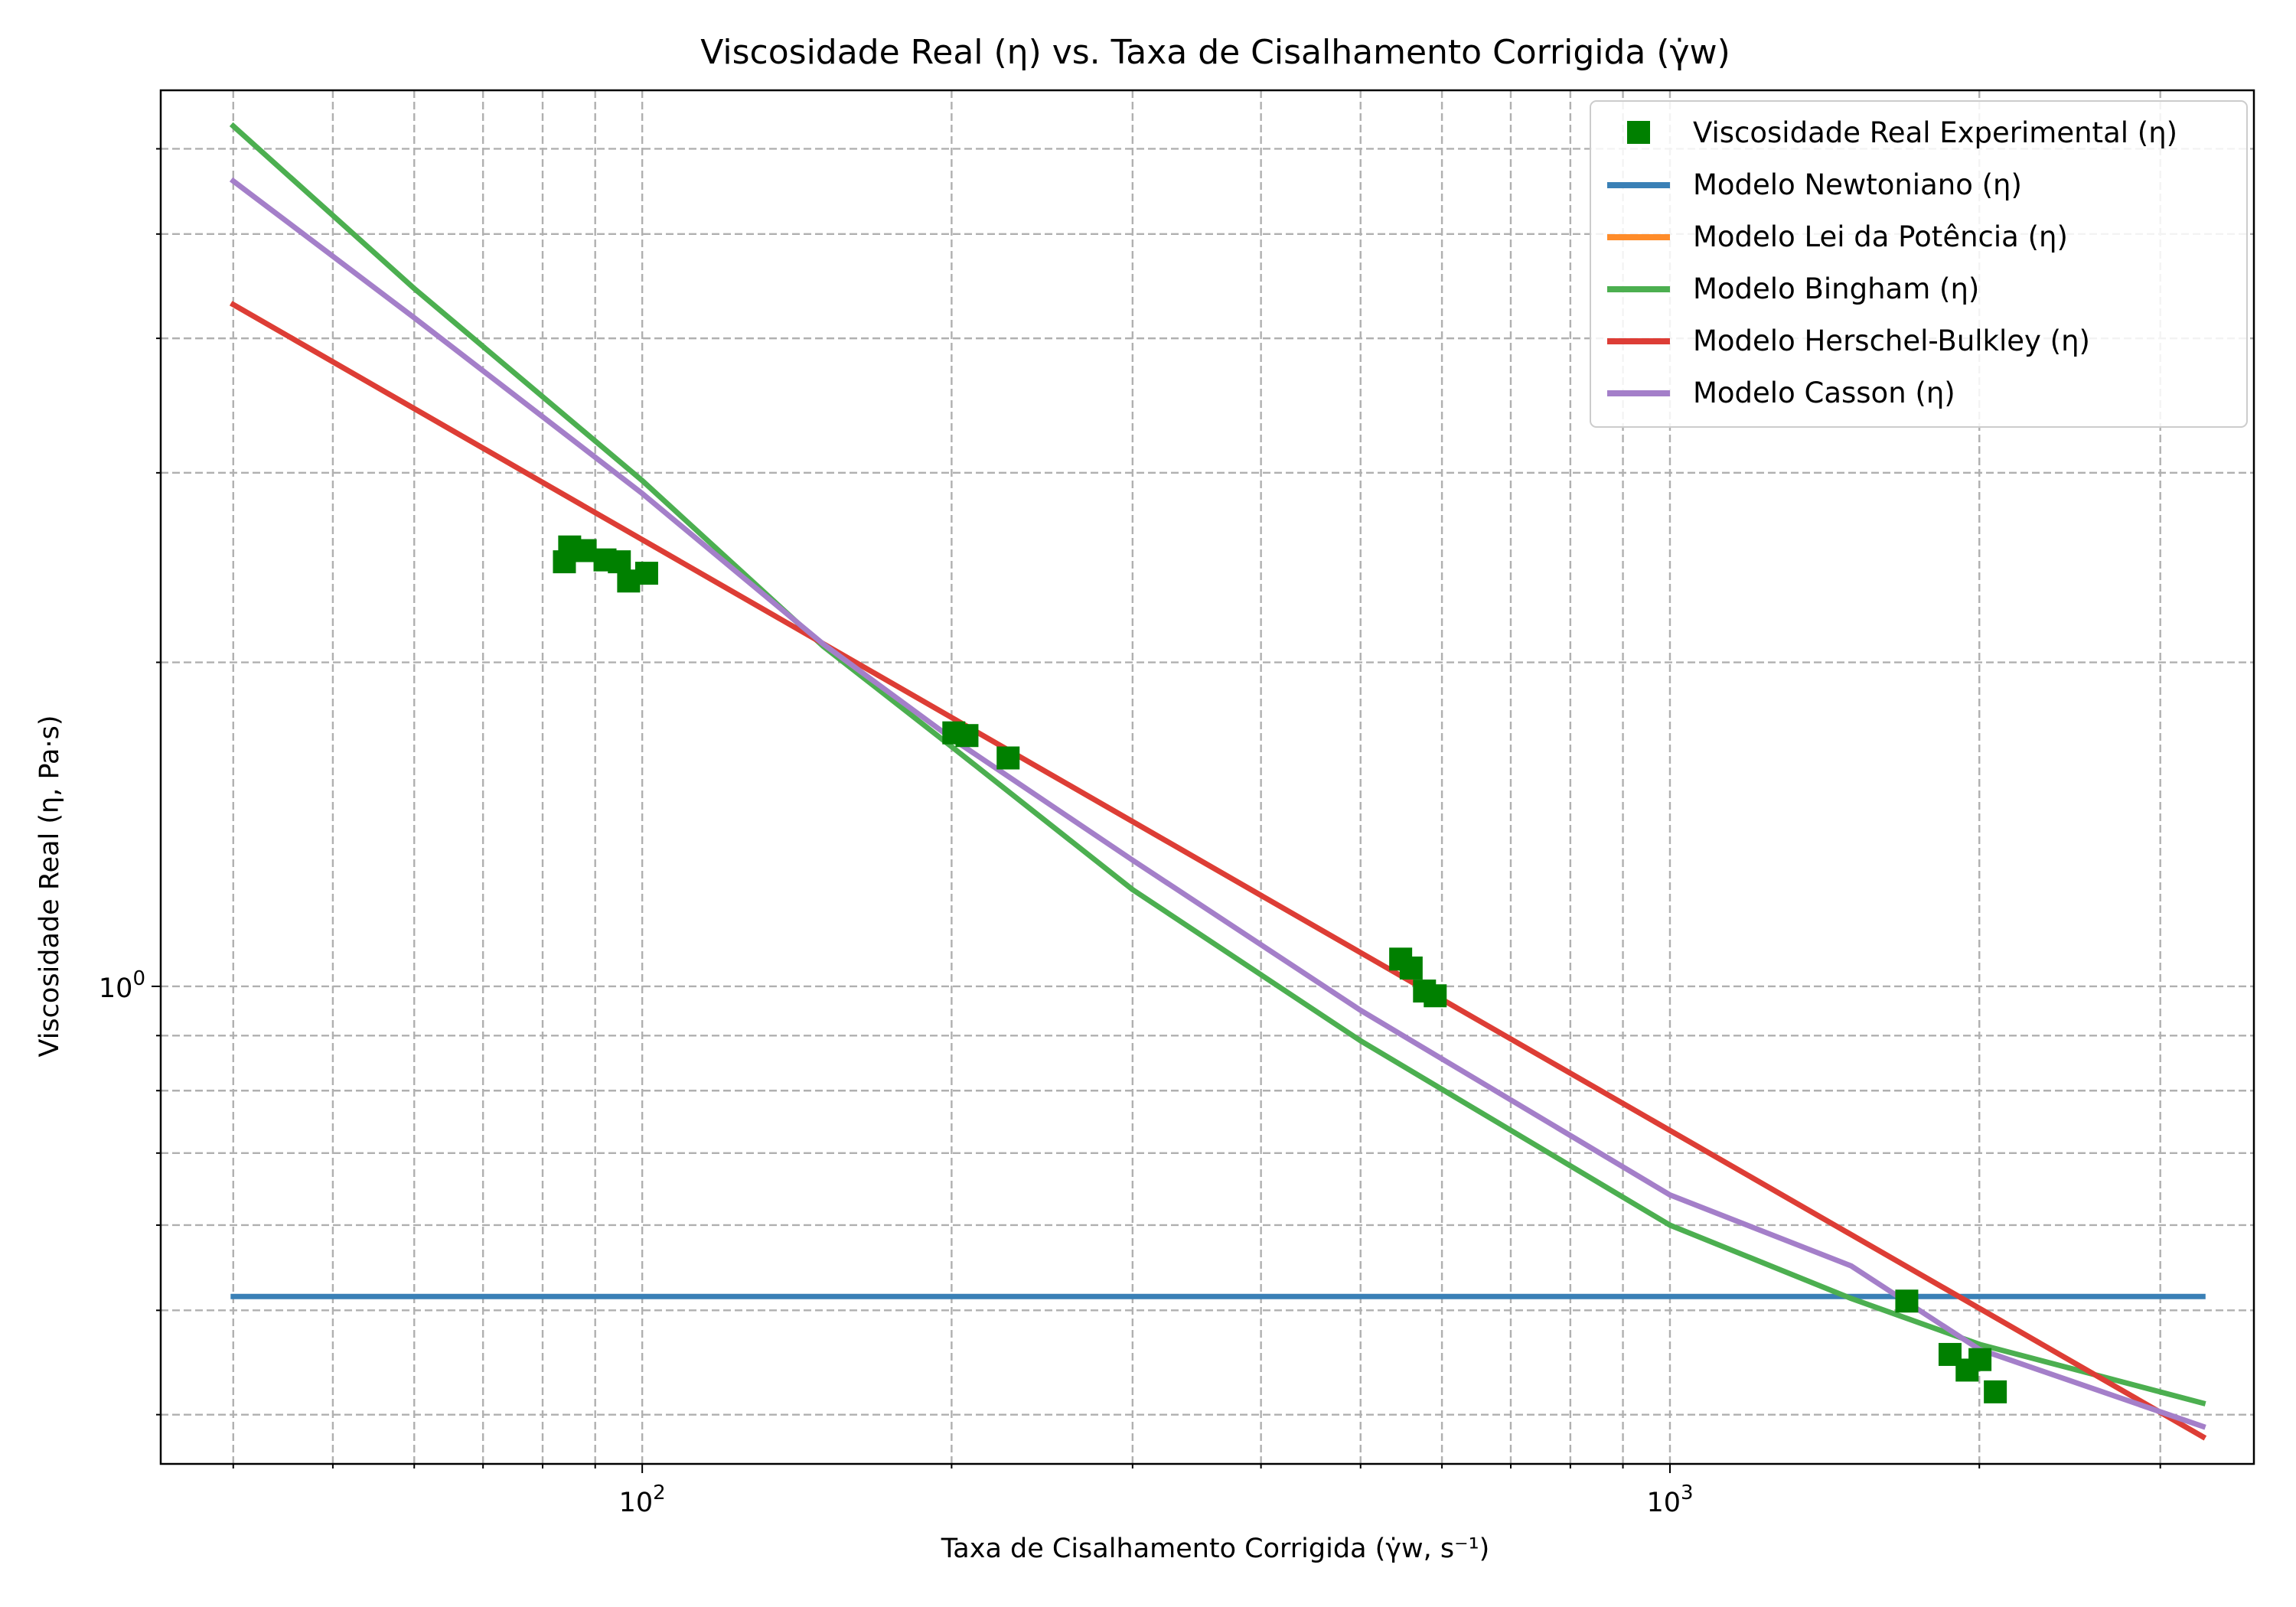 The height and width of the screenshot is (1607, 2296). I want to click on legend-marker-experimental, so click(1638, 132).